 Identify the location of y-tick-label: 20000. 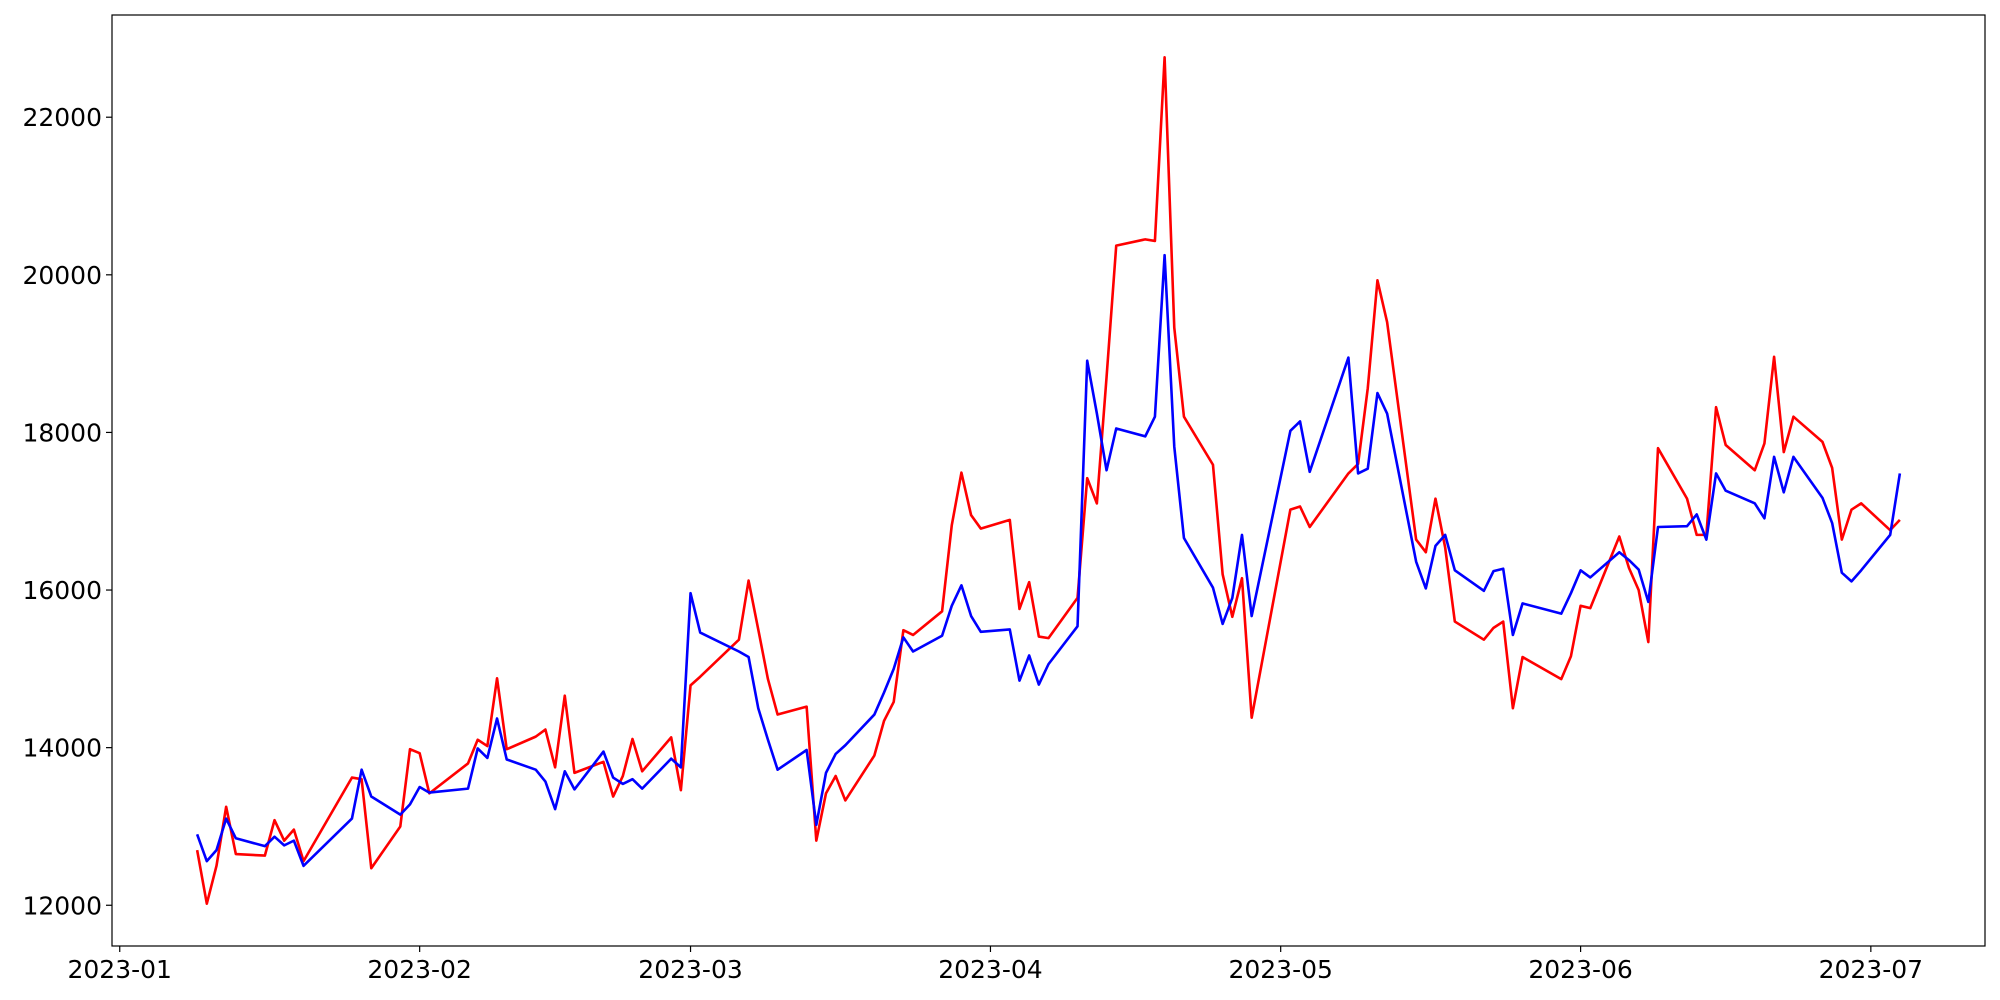
(62, 275).